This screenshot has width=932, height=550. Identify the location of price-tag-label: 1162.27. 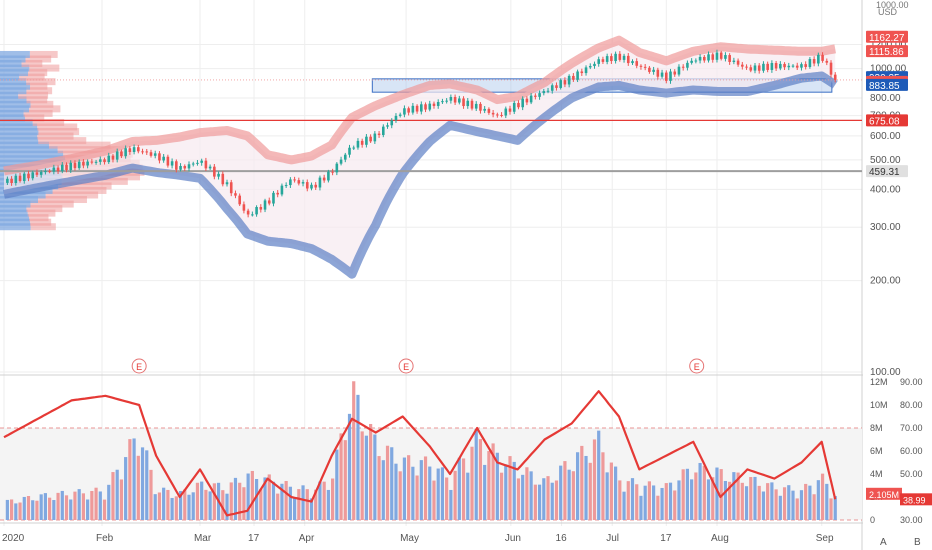
(887, 38).